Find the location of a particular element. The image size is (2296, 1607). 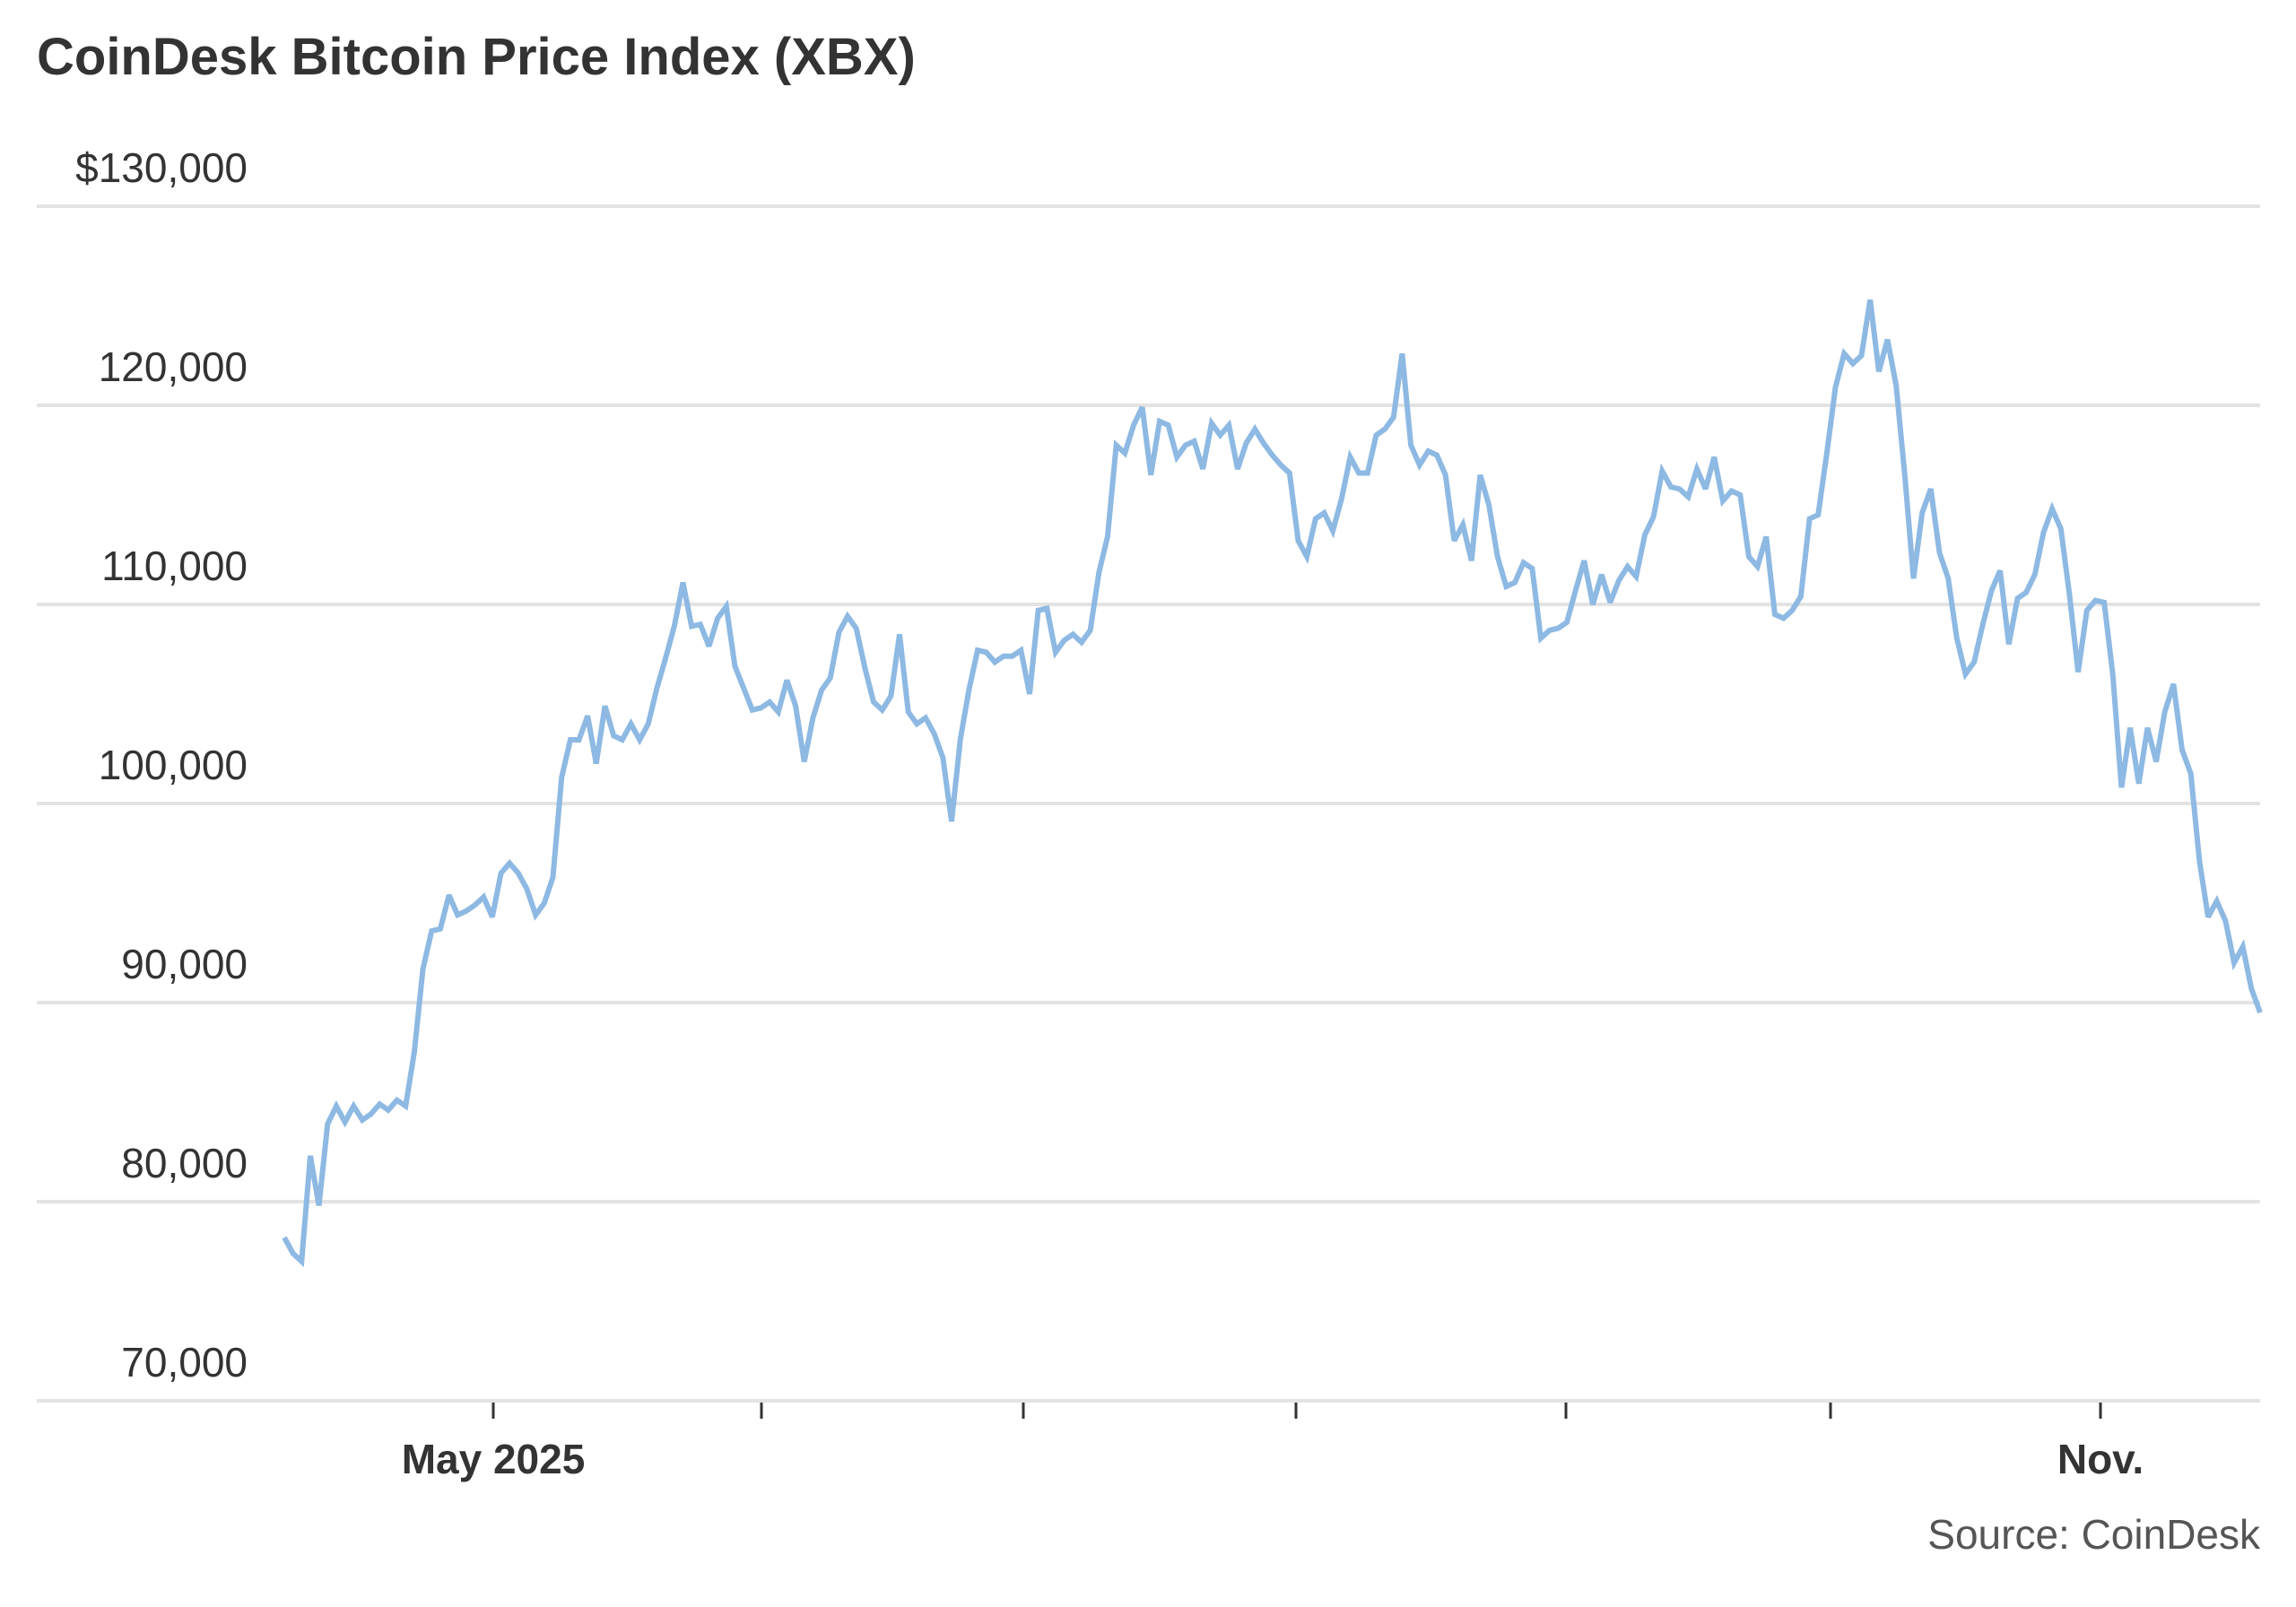

source-note: Source: CoinDesk is located at coordinates (2093, 1535).